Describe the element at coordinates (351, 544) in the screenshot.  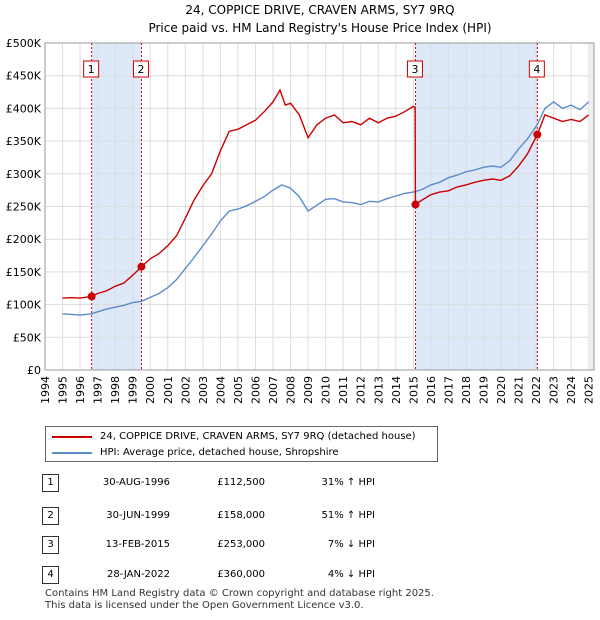
I see `tx-hpi-relation: 7% ↓ HPI` at that location.